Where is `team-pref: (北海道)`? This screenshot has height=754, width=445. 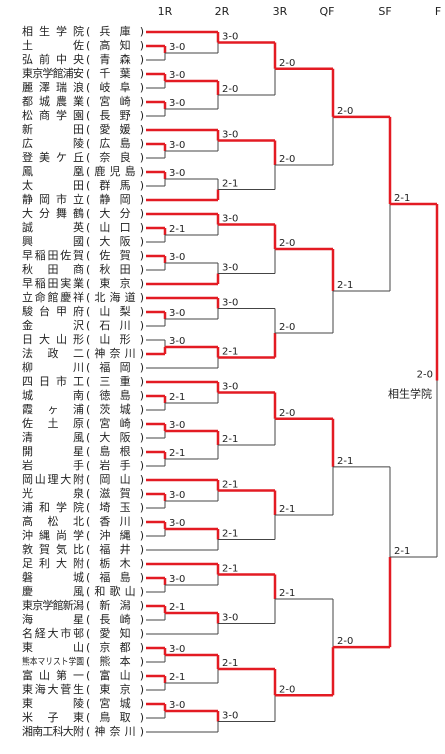 team-pref: (北海道) is located at coordinates (115, 297).